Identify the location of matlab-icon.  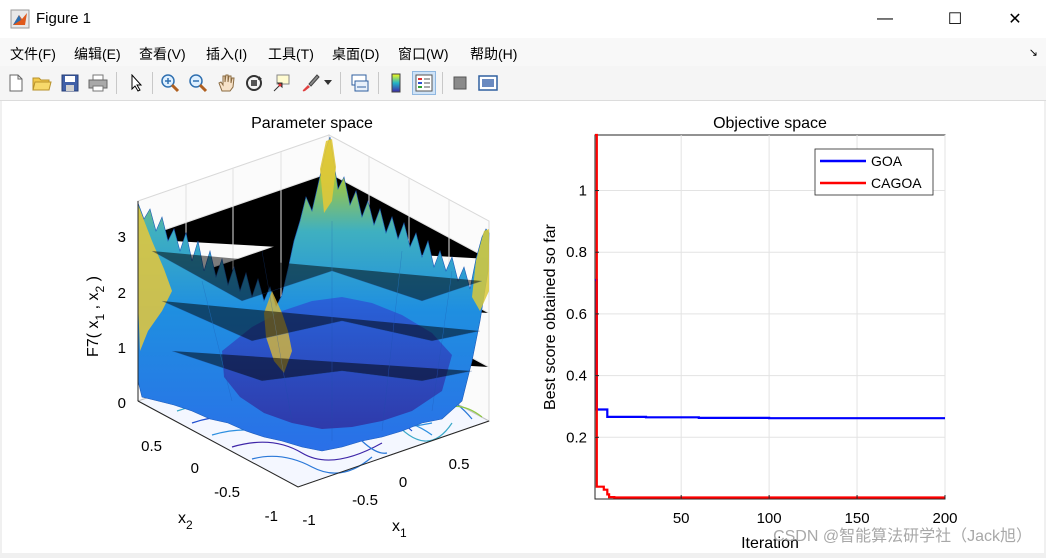
(20, 19).